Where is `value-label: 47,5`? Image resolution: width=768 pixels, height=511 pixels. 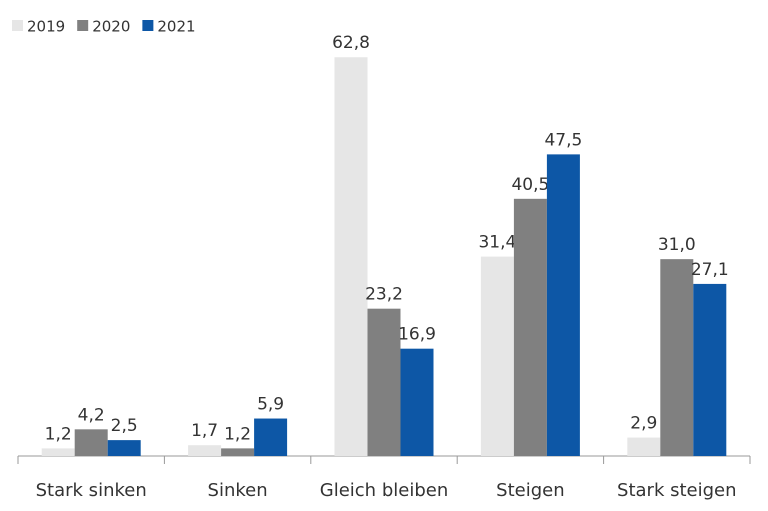
value-label: 47,5 is located at coordinates (563, 140).